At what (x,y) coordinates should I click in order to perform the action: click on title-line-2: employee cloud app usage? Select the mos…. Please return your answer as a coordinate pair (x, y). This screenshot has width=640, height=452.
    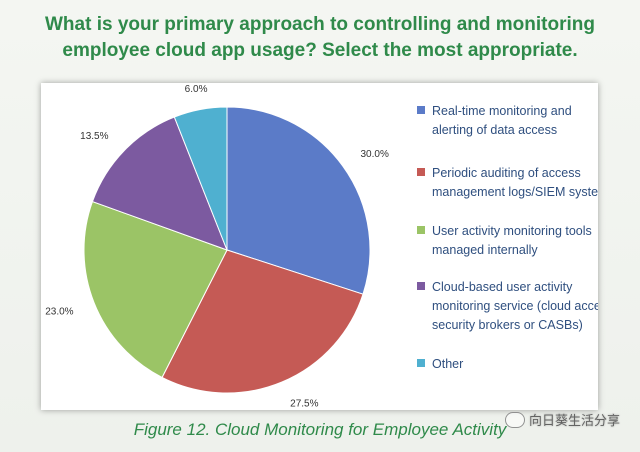
    Looking at the image, I should click on (320, 50).